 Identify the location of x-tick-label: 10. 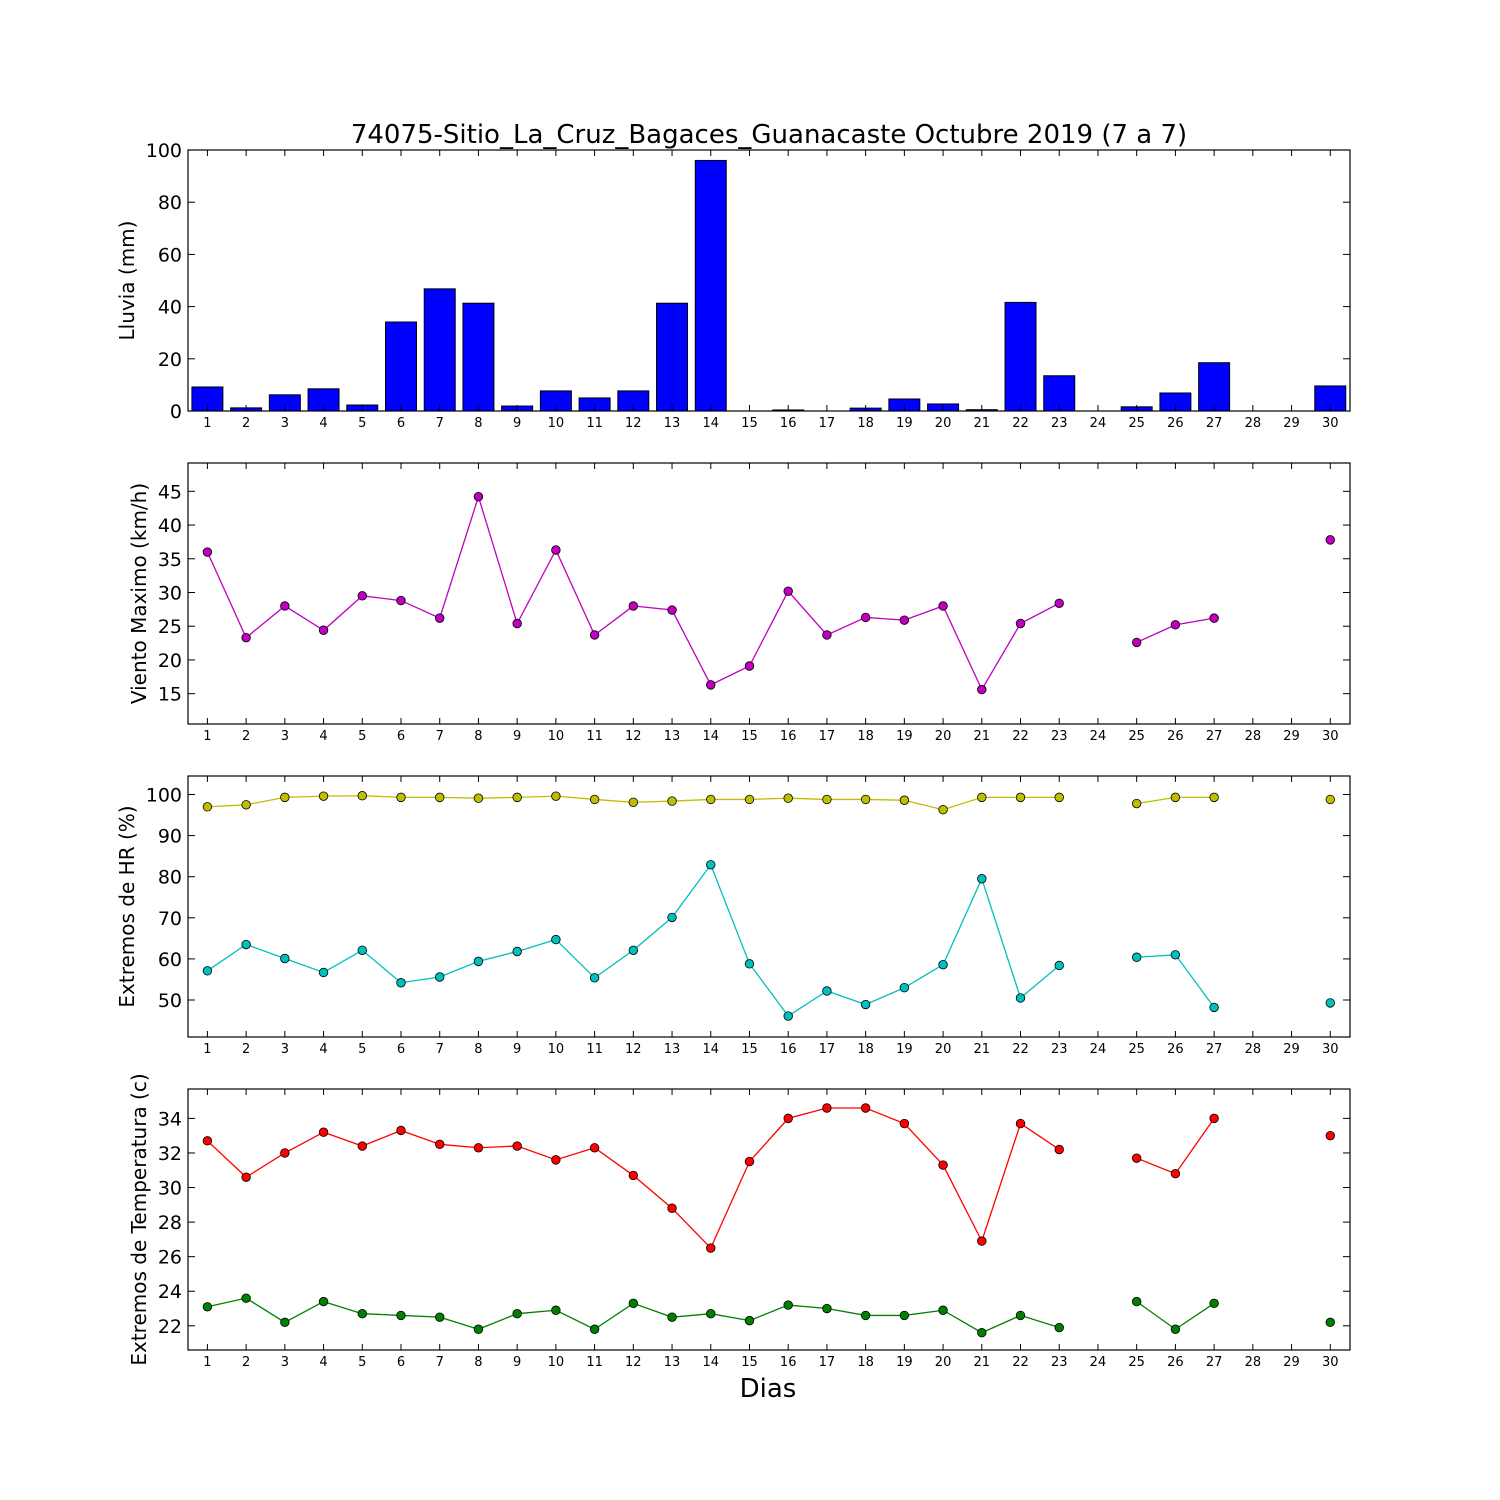
(556, 423).